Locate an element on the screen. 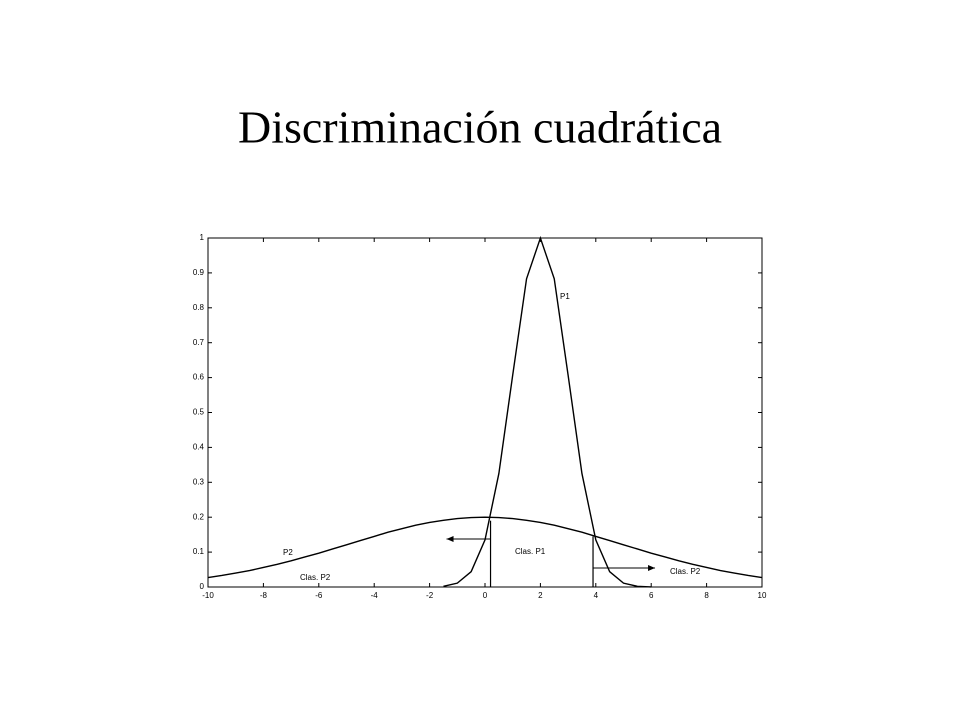  y-tick-label: 0.5 is located at coordinates (199, 412).